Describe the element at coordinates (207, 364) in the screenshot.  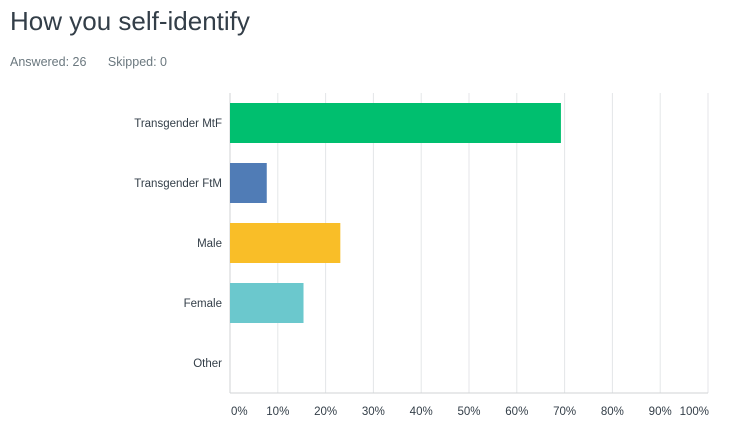
I see `category-label: Other` at that location.